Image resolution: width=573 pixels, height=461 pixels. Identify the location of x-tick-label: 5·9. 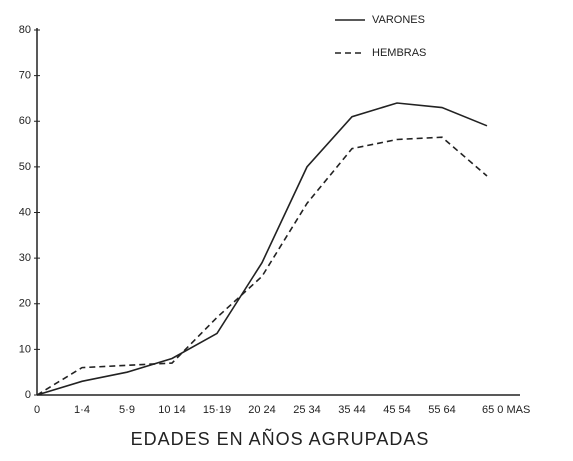
(127, 410).